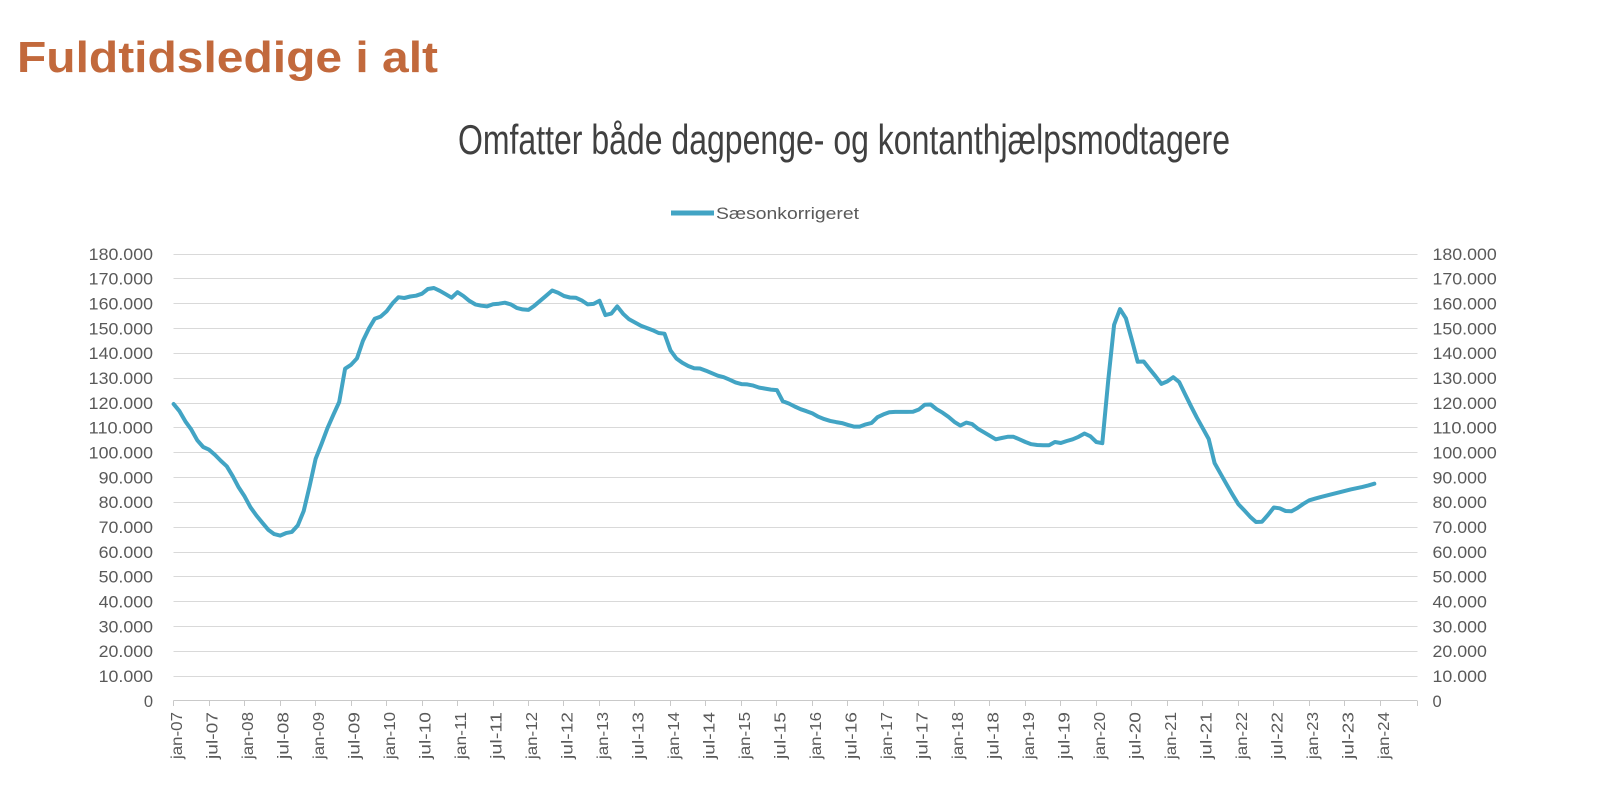 This screenshot has width=1600, height=800. Describe the element at coordinates (1100, 736) in the screenshot. I see `svg-text: jan-20` at that location.